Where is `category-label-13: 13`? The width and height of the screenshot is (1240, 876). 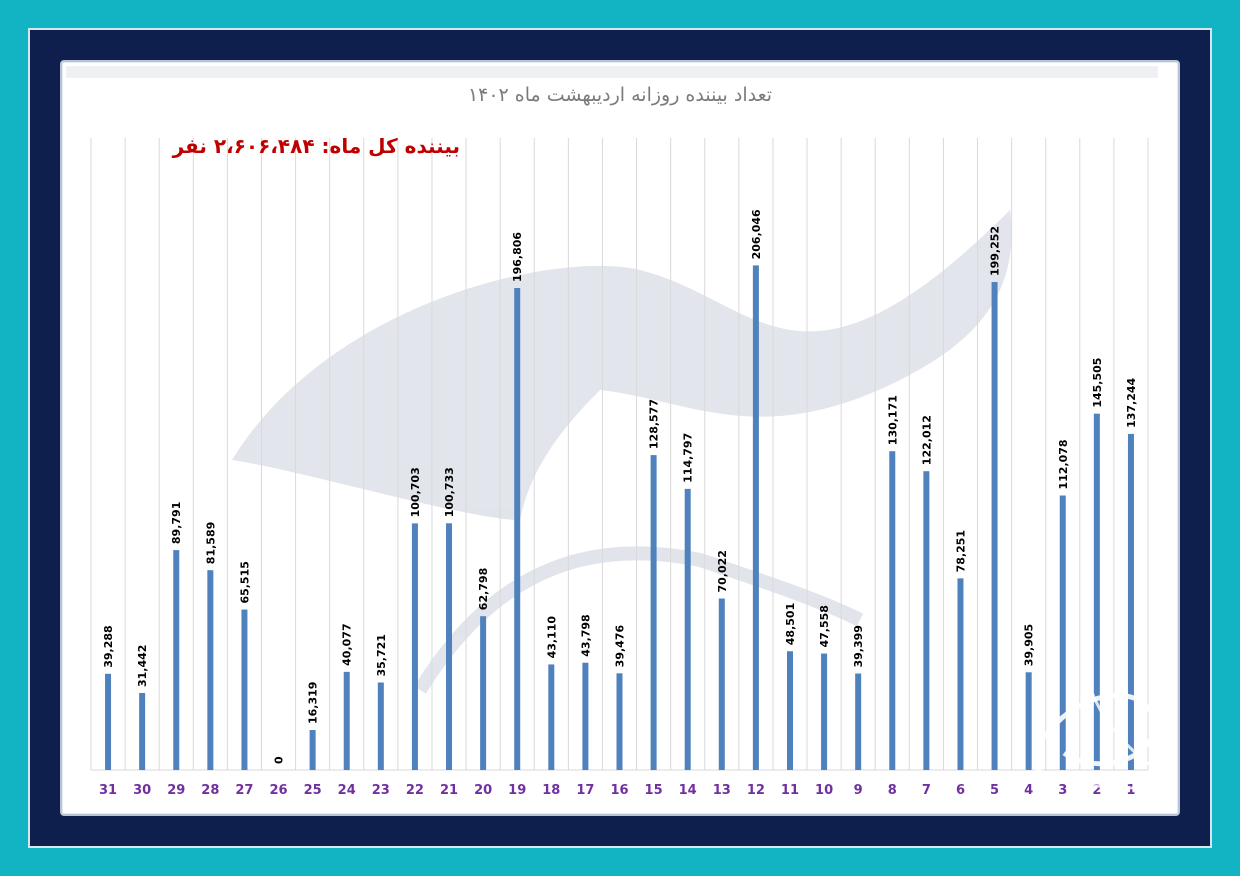
category-label-13: 13 is located at coordinates (722, 790).